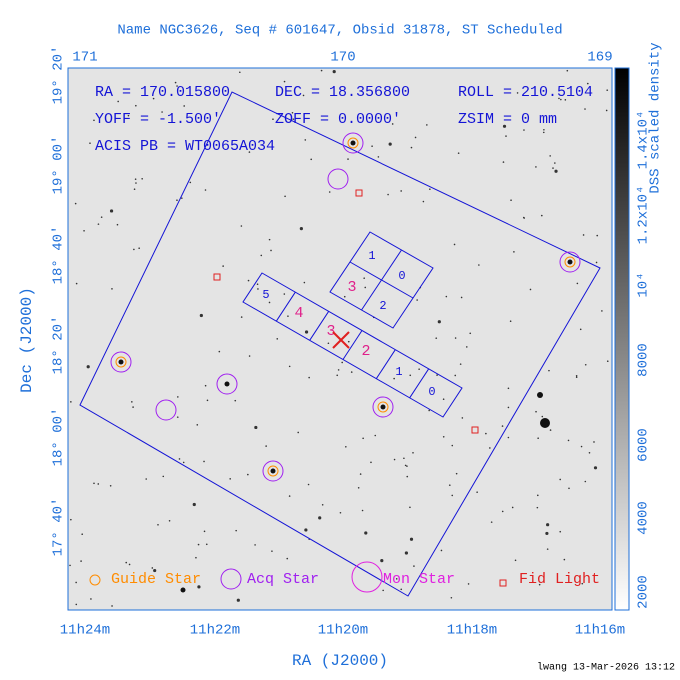 The image size is (680, 680). What do you see at coordinates (59, 527) in the screenshot?
I see `left-tick: 17° 40'` at bounding box center [59, 527].